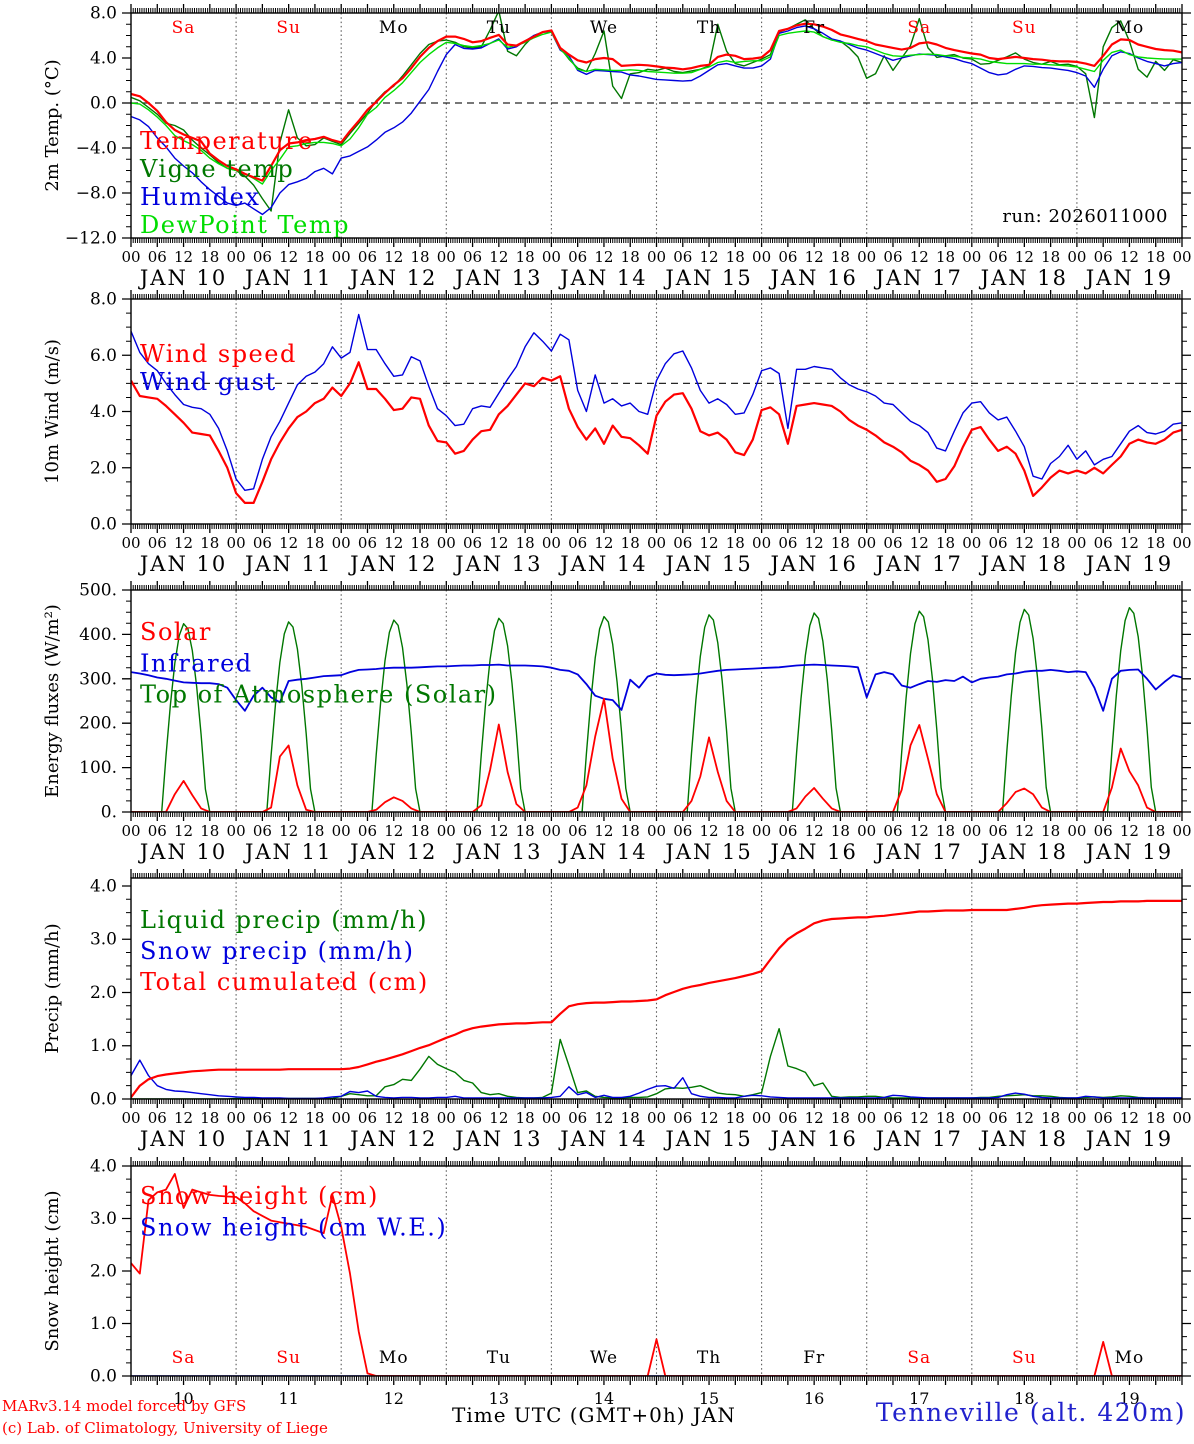  What do you see at coordinates (103, 993) in the screenshot?
I see `y-tick-label: 2.0` at bounding box center [103, 993].